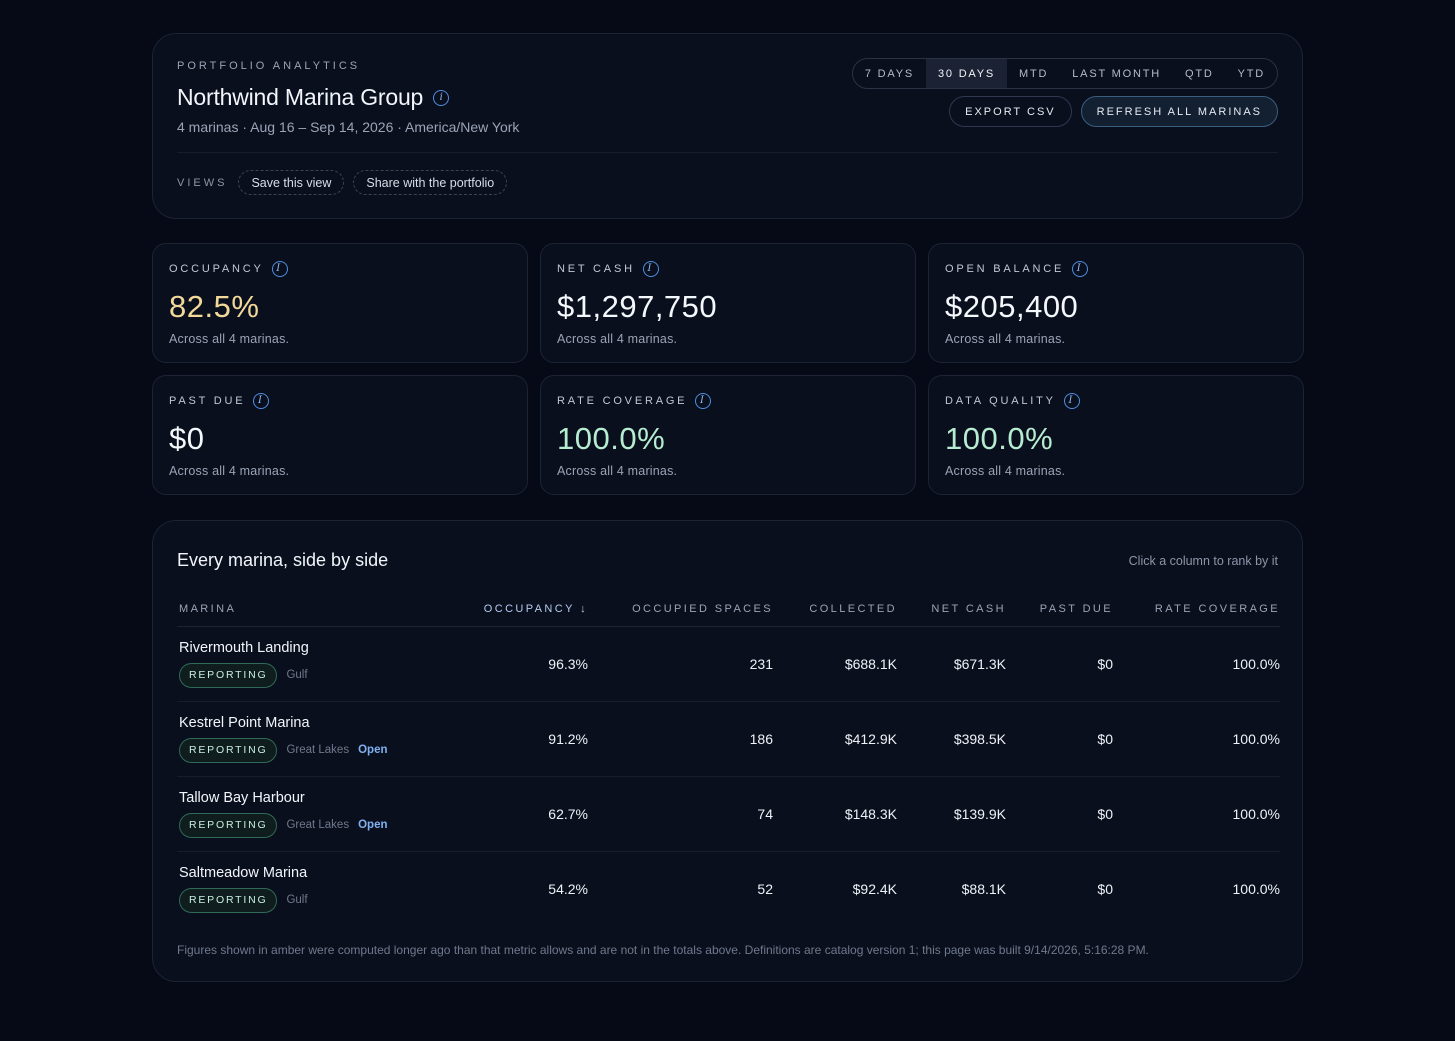 Image resolution: width=1455 pixels, height=1041 pixels. What do you see at coordinates (243, 872) in the screenshot?
I see `marina-name: Saltmeadow Marina` at bounding box center [243, 872].